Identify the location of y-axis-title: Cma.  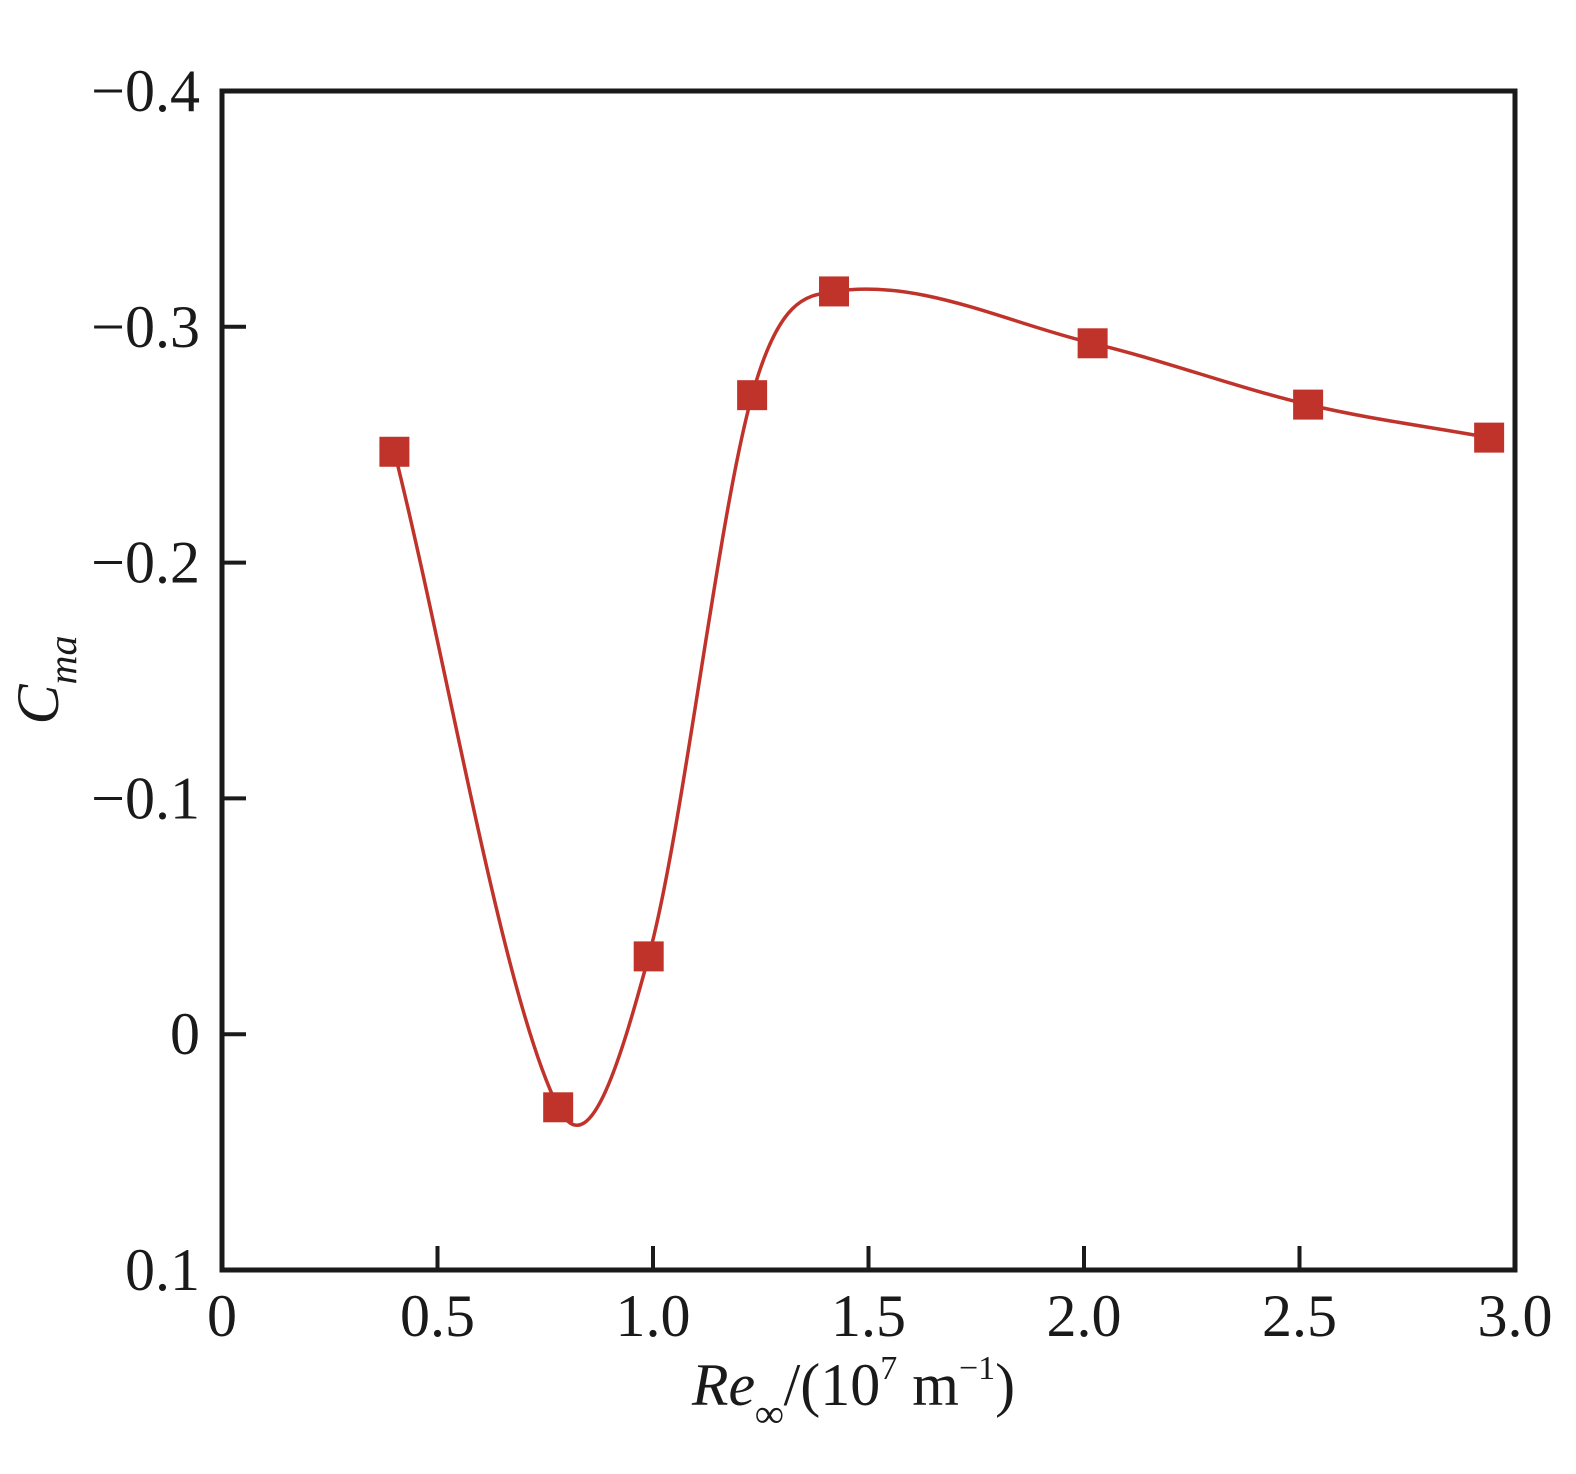
(45, 680).